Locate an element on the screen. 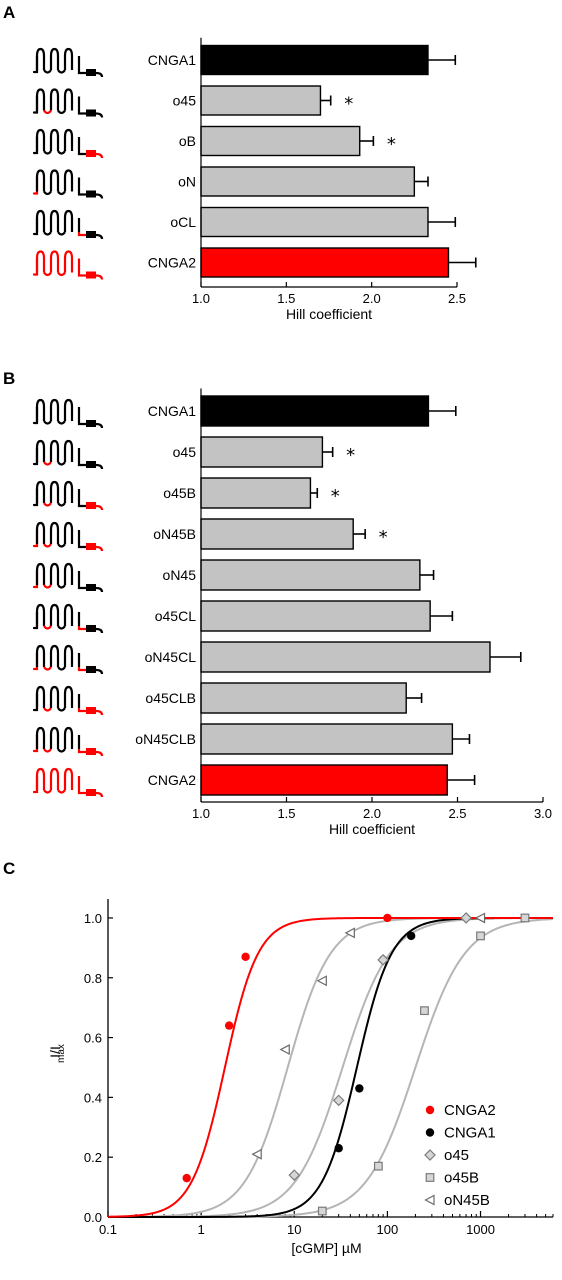 The image size is (562, 1280). y-tick-label: 0.4 is located at coordinates (93, 1097).